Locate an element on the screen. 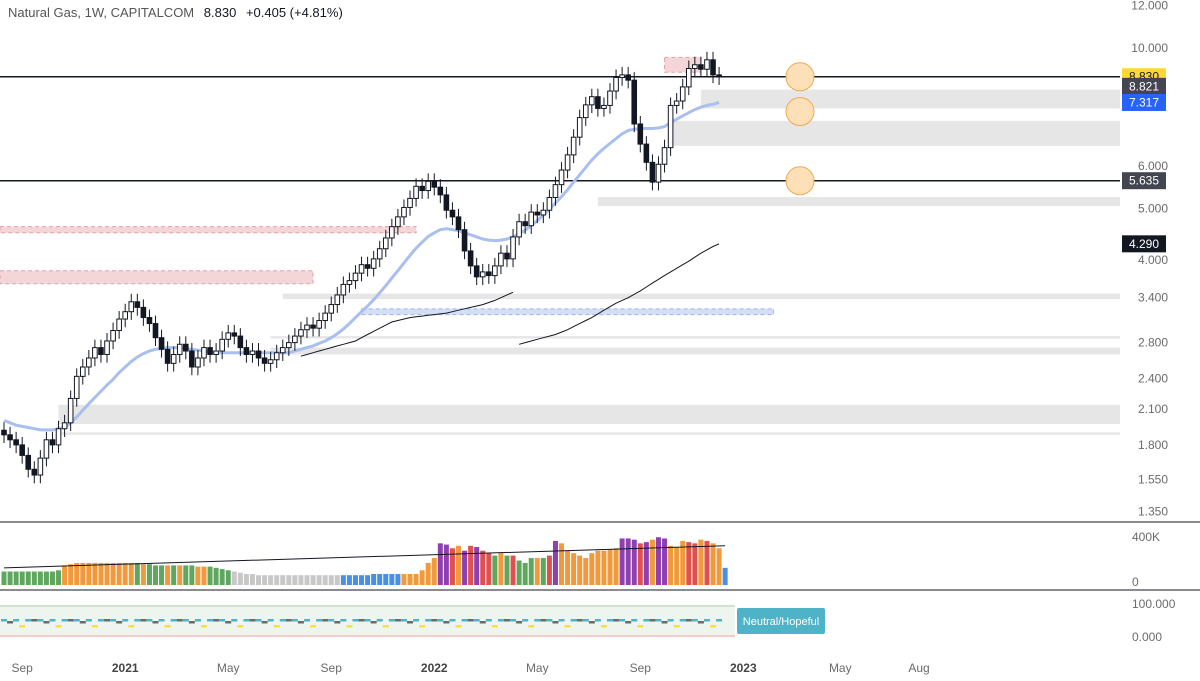  y-tick-label: 1.550 is located at coordinates (1153, 479).